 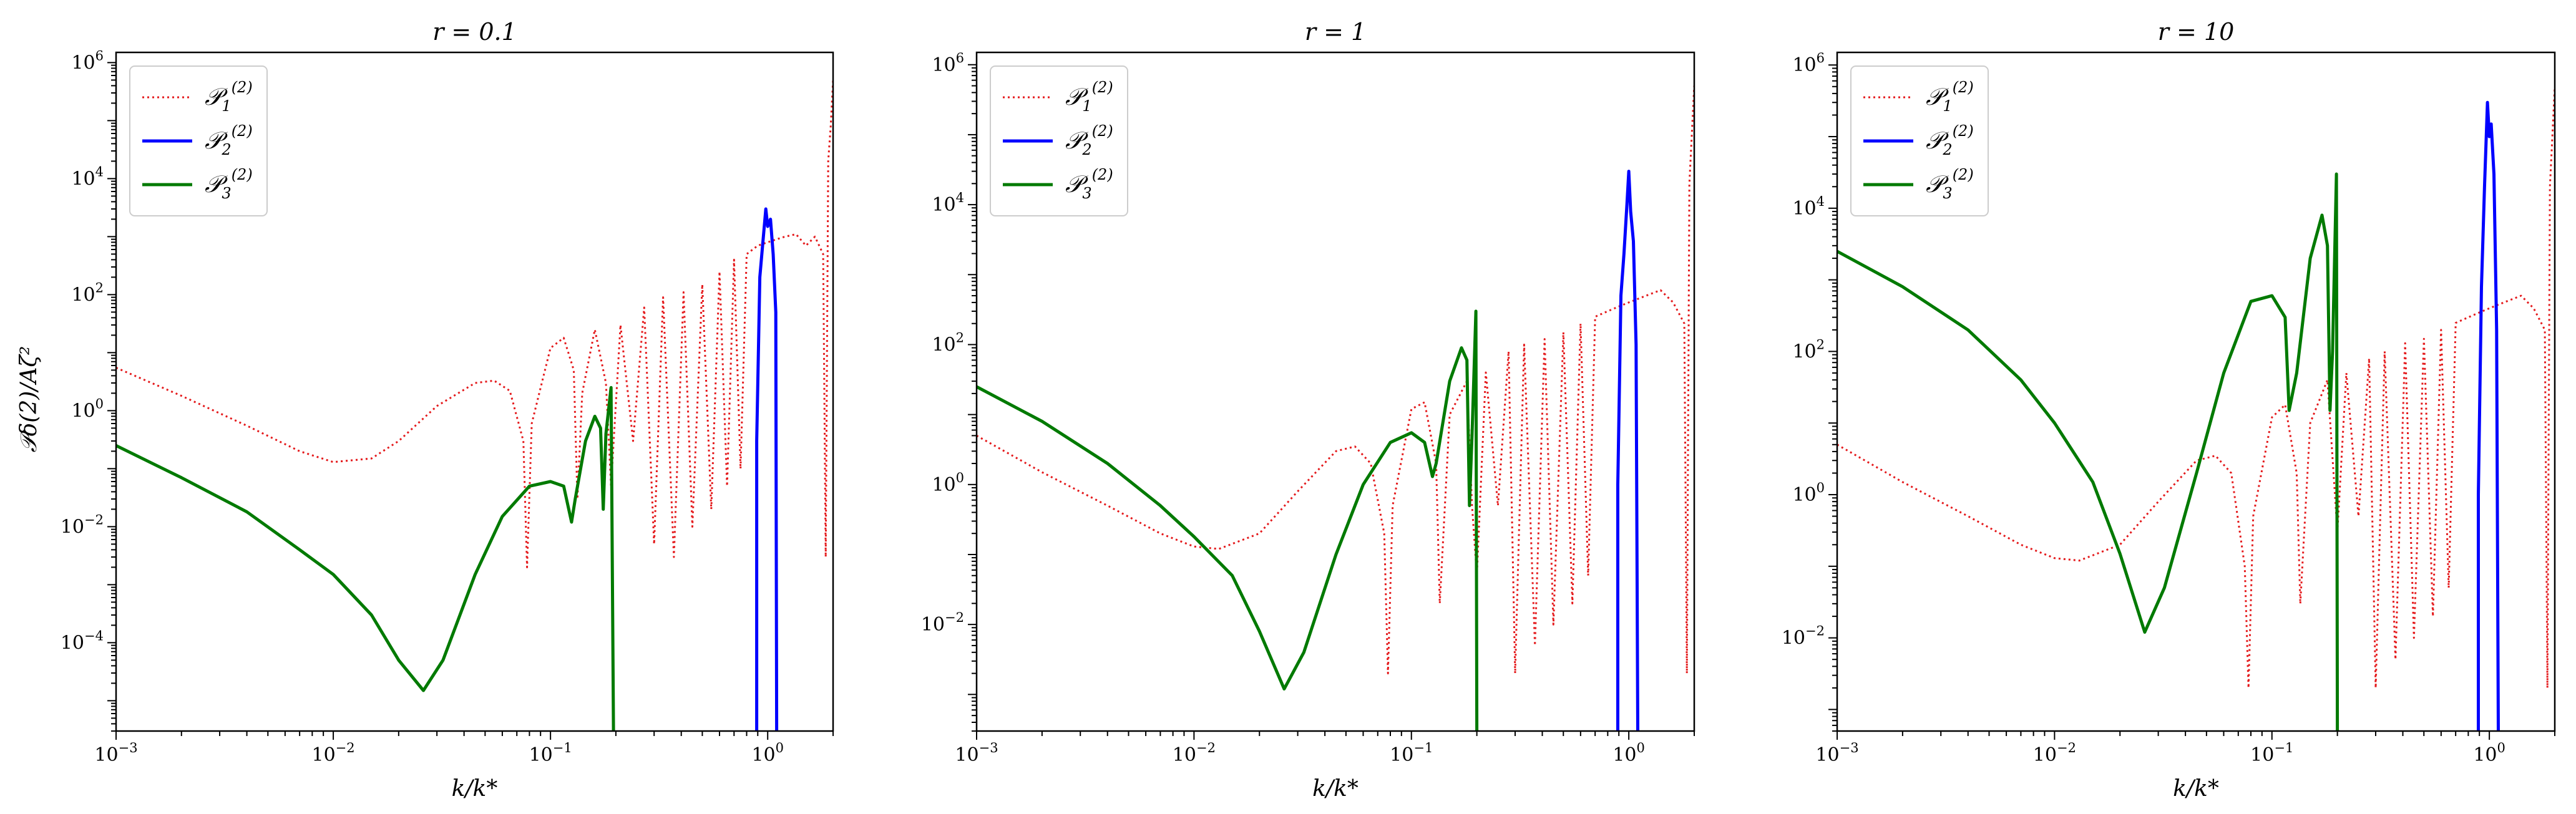 I want to click on panel-title: r = 10, so click(x=2196, y=32).